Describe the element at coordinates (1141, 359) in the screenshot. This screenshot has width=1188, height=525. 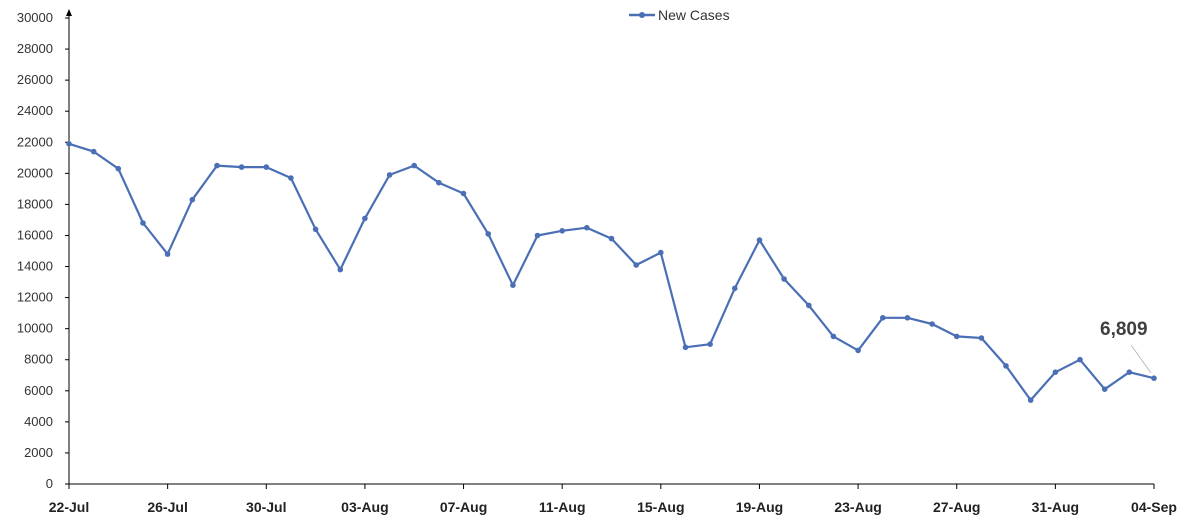
I see `annotation-leader-line` at that location.